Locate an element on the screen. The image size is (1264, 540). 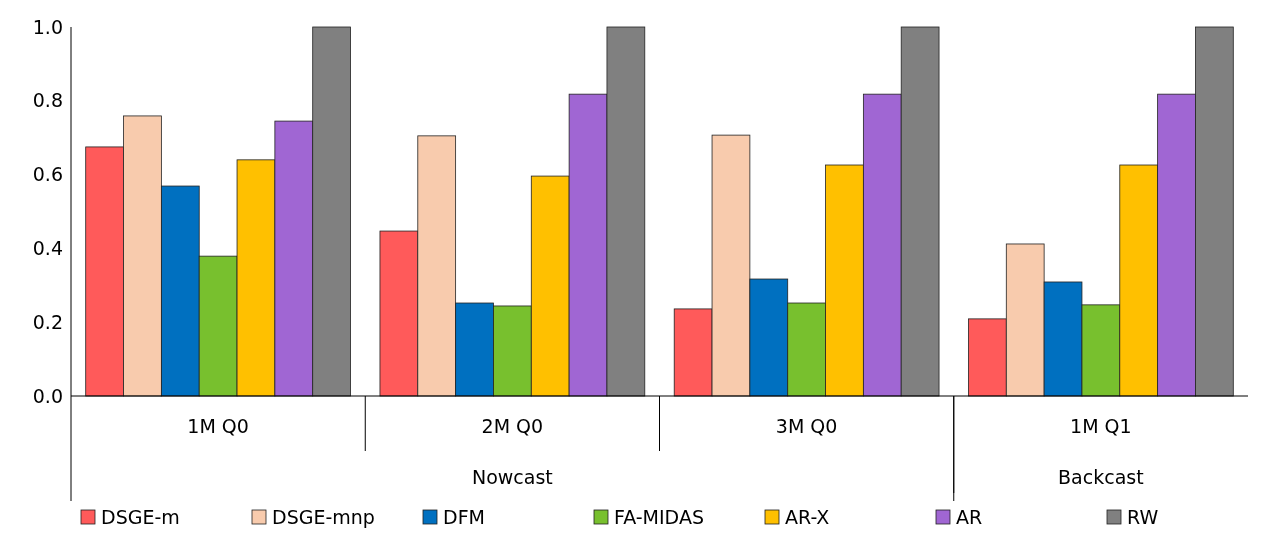
x-tick-label: 2M Q0 is located at coordinates (512, 426).